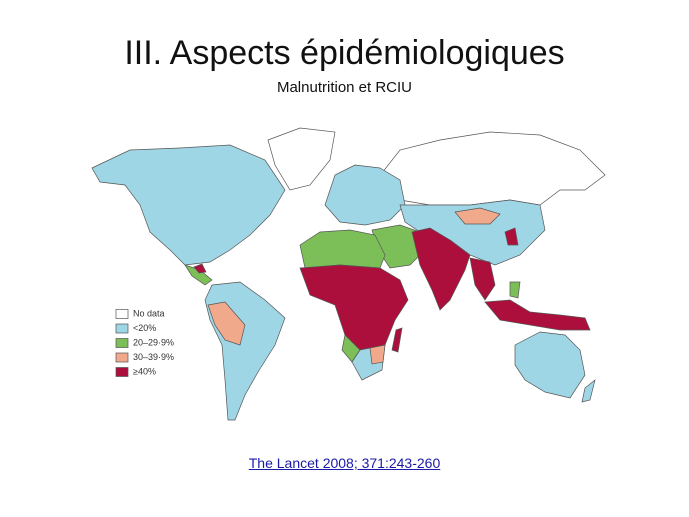 The width and height of the screenshot is (689, 517). Describe the element at coordinates (344, 53) in the screenshot. I see `slide-title: III. Aspects épidémiologiques` at that location.